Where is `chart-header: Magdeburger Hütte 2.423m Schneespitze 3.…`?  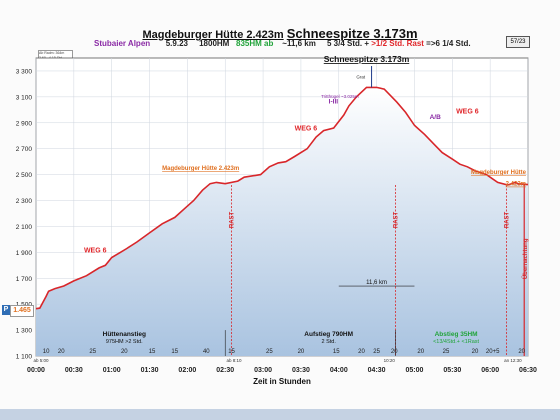
chart-header: Magdeburger Hütte 2.423m Schneespitze 3.… is located at coordinates (280, 25).